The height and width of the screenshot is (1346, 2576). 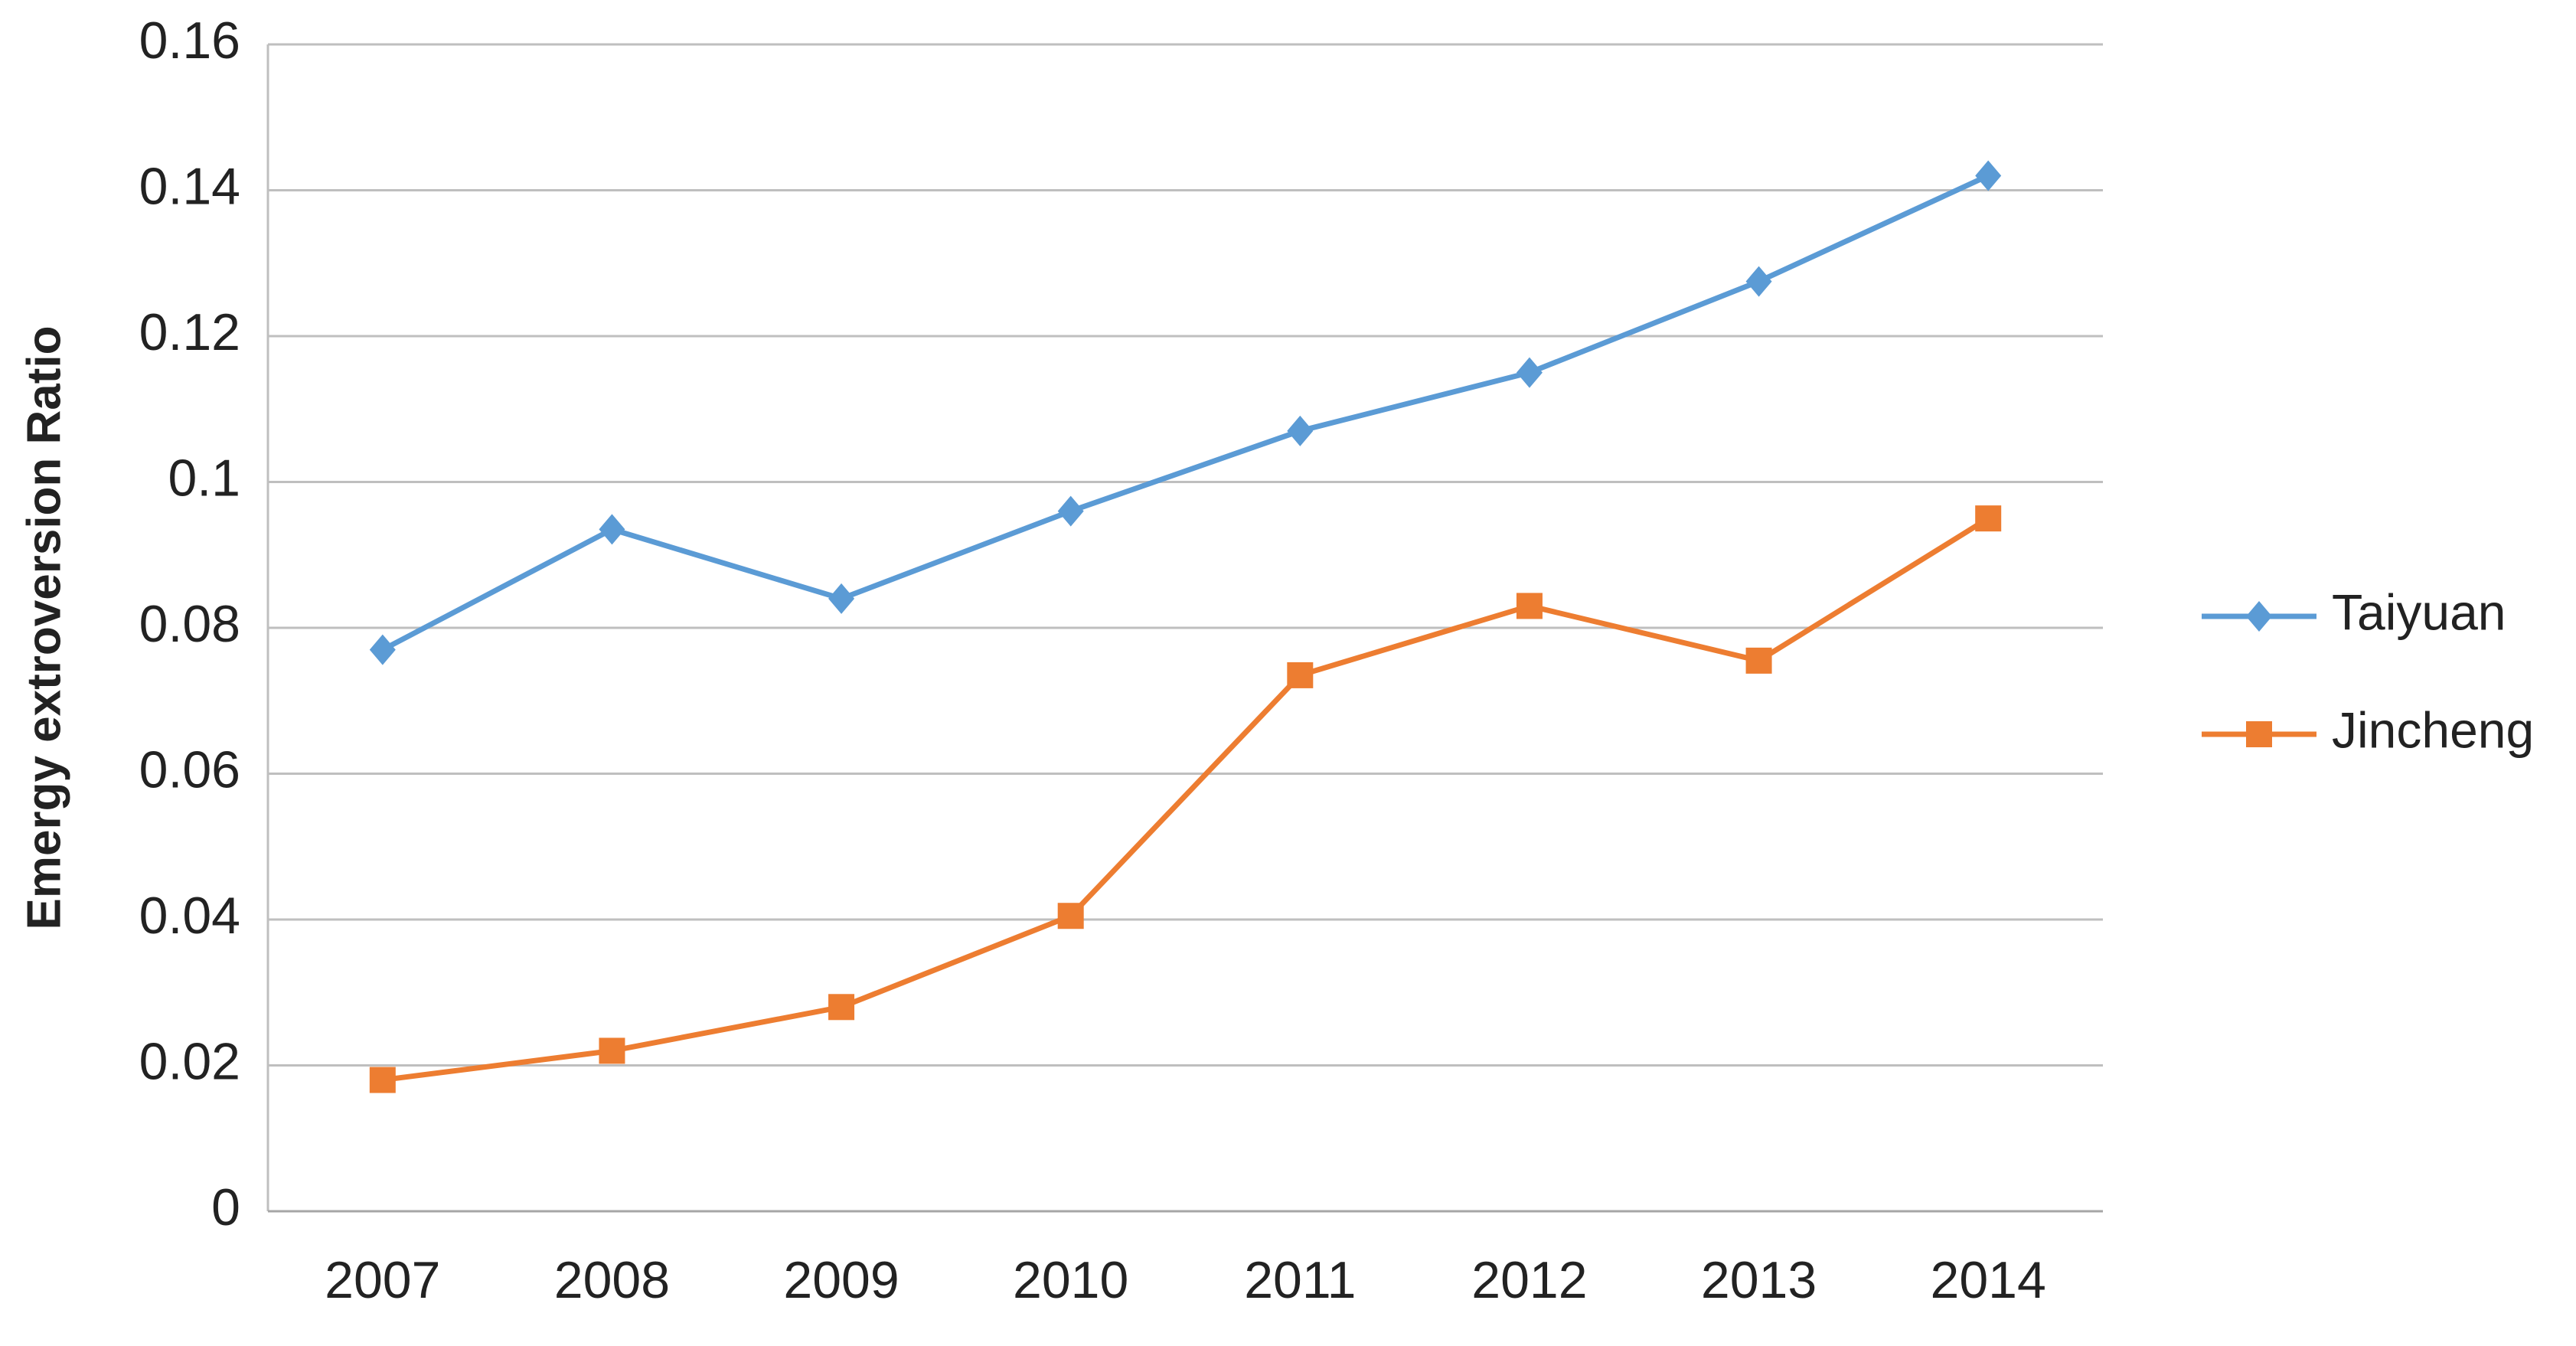 What do you see at coordinates (841, 1280) in the screenshot?
I see `x-tick-label: 2009` at bounding box center [841, 1280].